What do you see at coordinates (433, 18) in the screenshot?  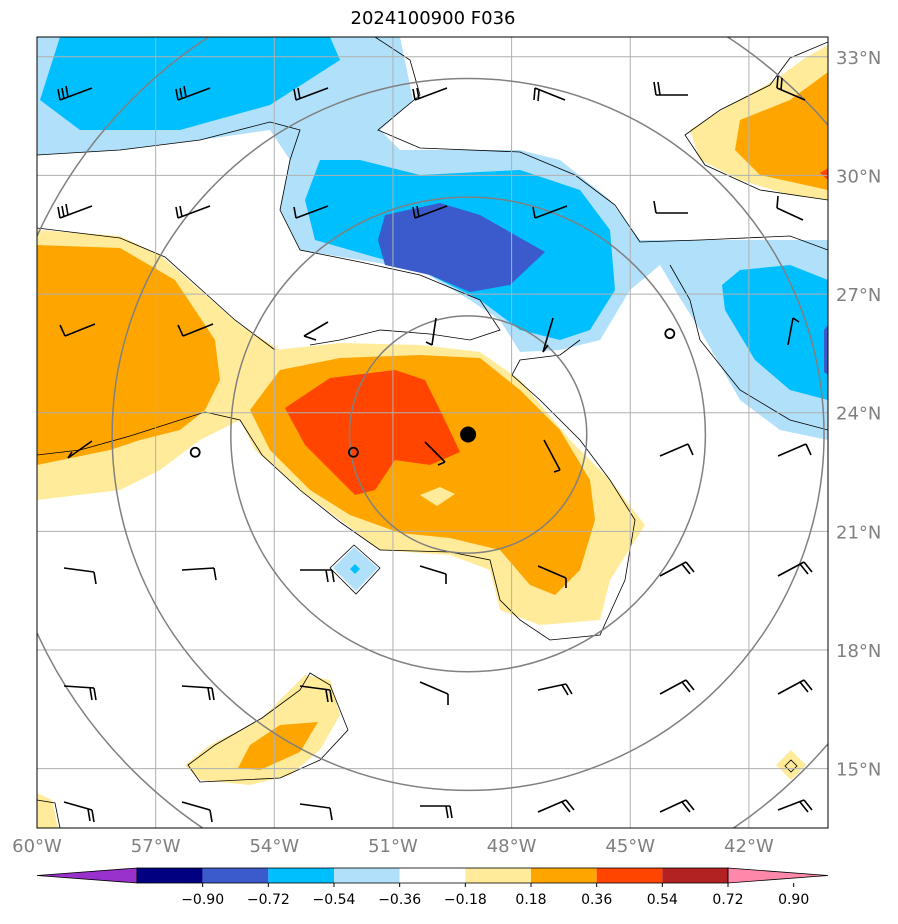 I see `map-title: 2024100900 F036` at bounding box center [433, 18].